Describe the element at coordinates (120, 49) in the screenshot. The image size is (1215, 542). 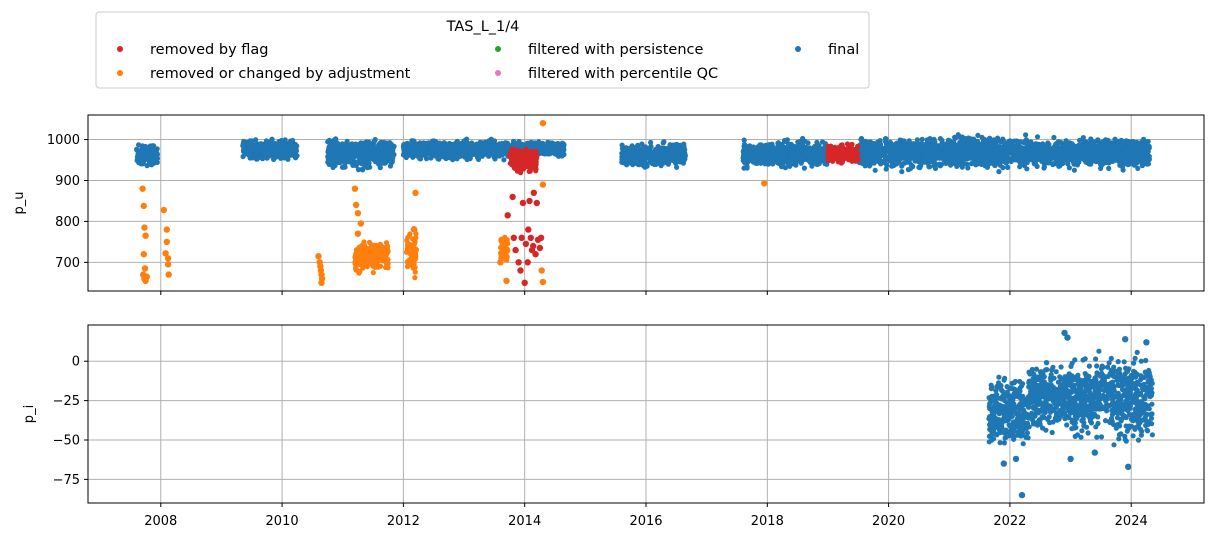
I see `legend-marker-removed-by-flag` at that location.